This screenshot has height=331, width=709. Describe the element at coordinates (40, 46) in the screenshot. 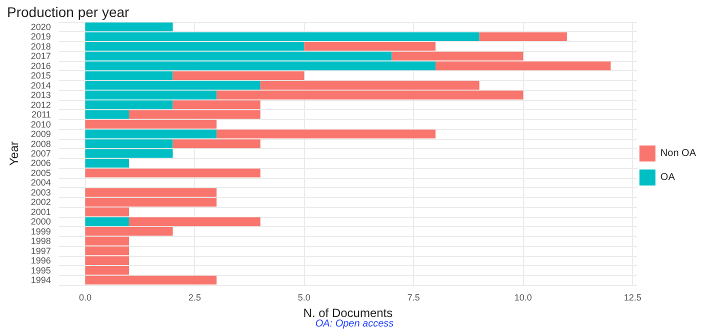

I see `y-tick-label: 2018` at that location.